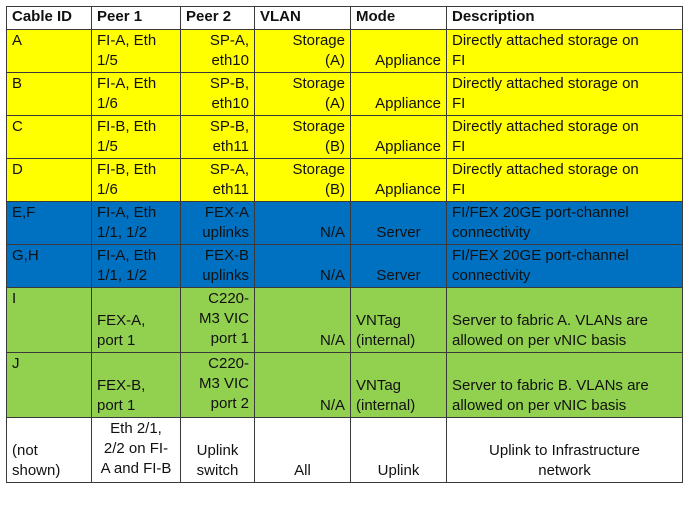 The width and height of the screenshot is (690, 510). Describe the element at coordinates (302, 180) in the screenshot. I see `cell-vlan: Storage (B)` at that location.